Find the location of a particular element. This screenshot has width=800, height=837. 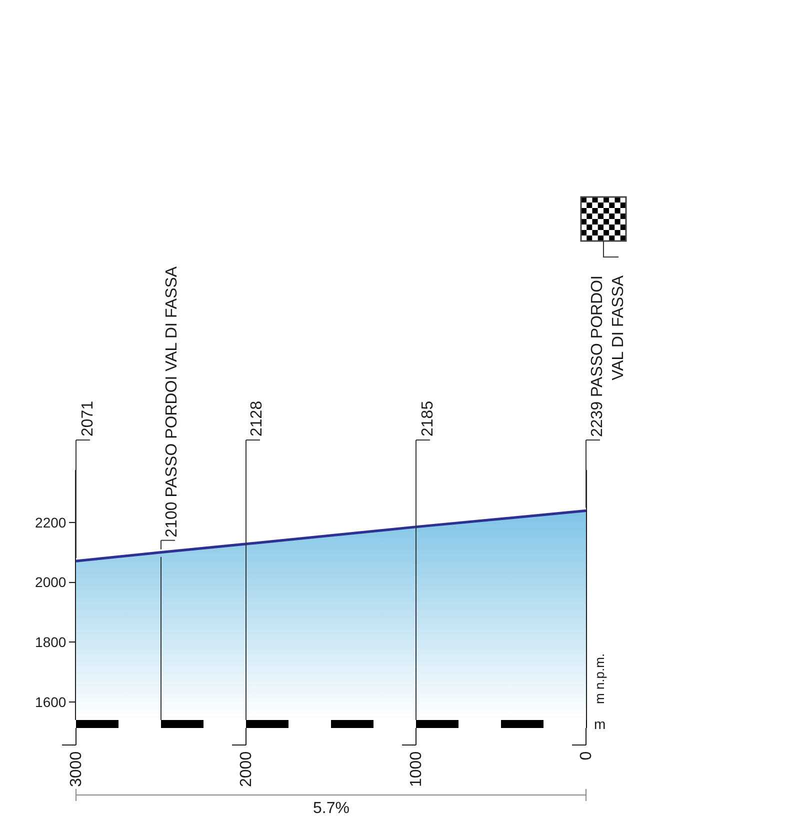

annotation: 2100 PASSO PORDOI VAL DI FASSA is located at coordinates (172, 402).